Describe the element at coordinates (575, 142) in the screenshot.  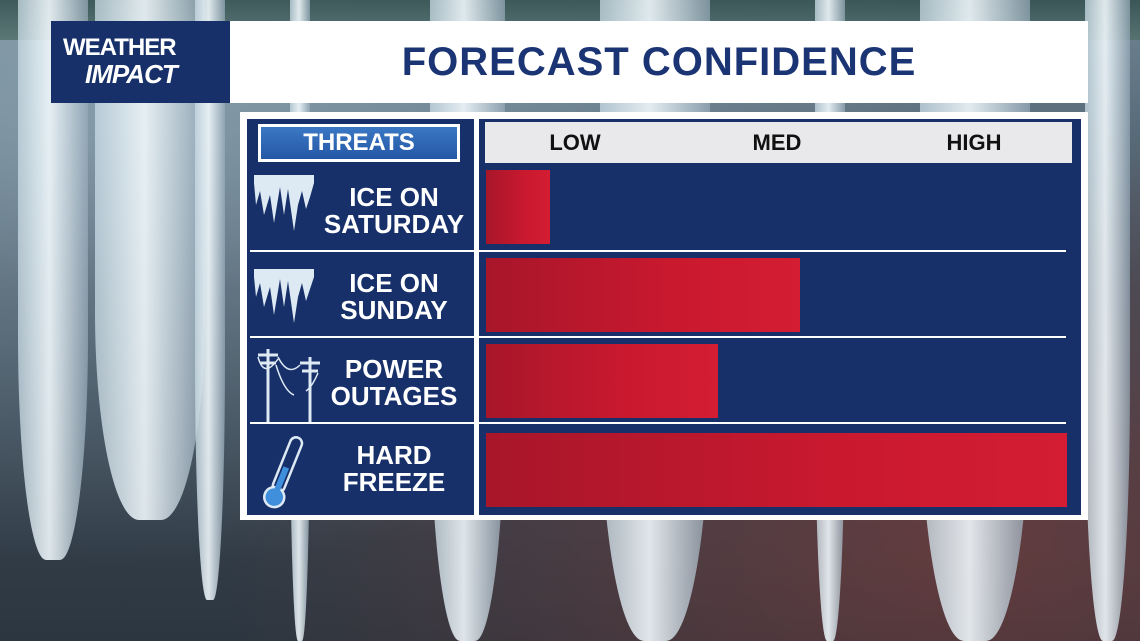
I see `scale-label-low: LOW` at that location.